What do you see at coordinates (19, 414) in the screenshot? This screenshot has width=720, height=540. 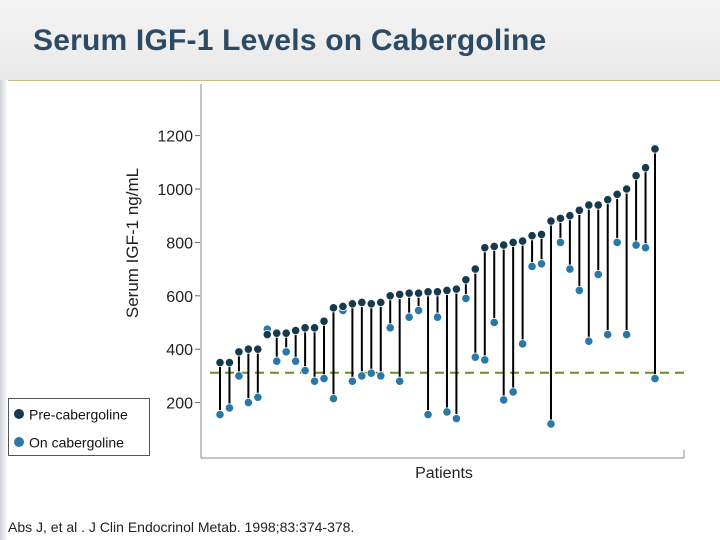 I see `legend-pre-marker` at bounding box center [19, 414].